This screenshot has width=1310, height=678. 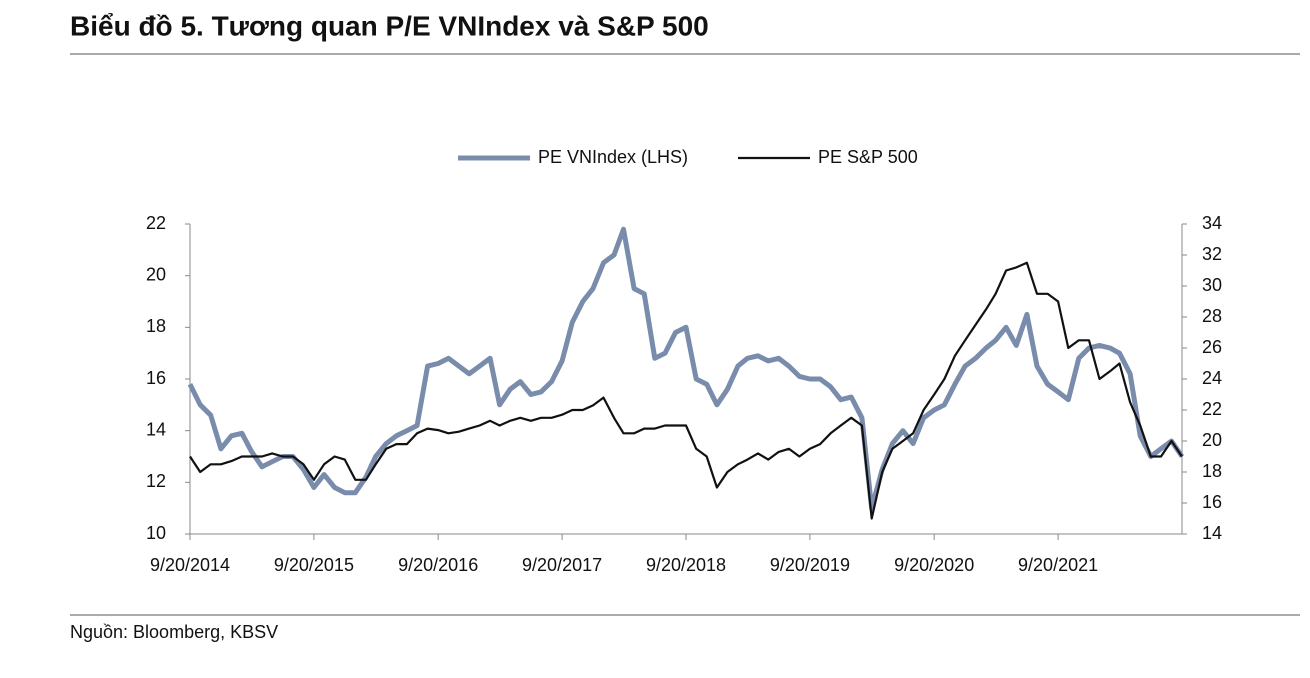 What do you see at coordinates (810, 565) in the screenshot?
I see `x-tick-label: 9/20/2019` at bounding box center [810, 565].